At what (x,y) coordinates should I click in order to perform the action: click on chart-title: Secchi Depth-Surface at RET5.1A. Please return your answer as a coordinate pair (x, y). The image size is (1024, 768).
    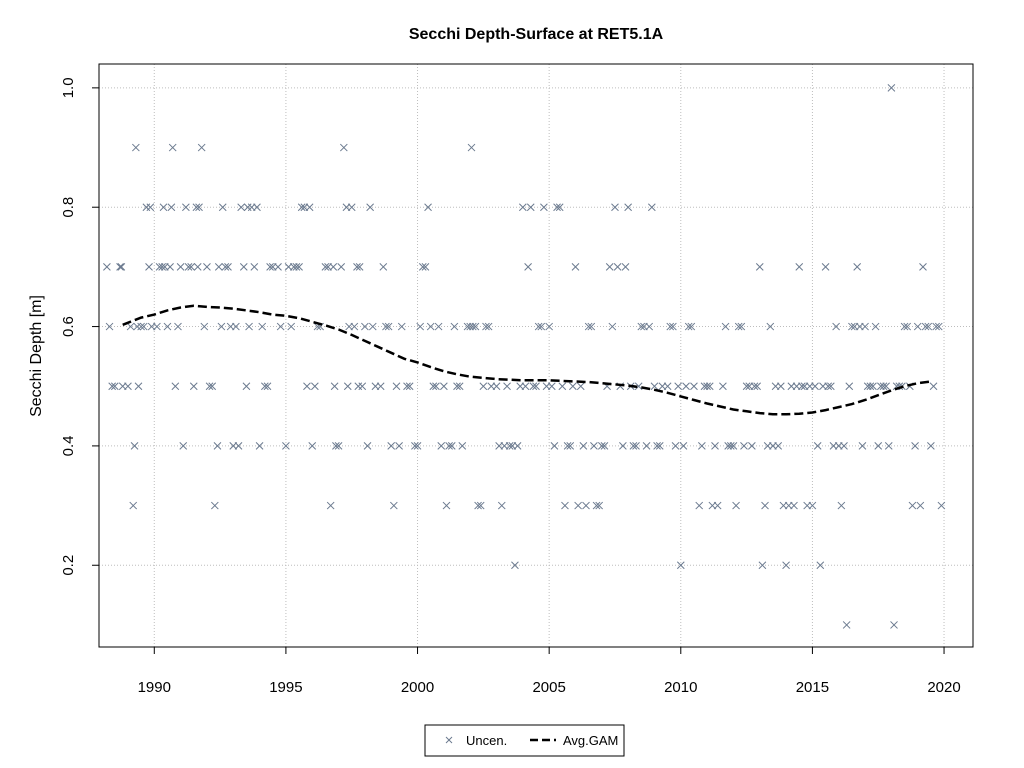
    Looking at the image, I should click on (536, 34).